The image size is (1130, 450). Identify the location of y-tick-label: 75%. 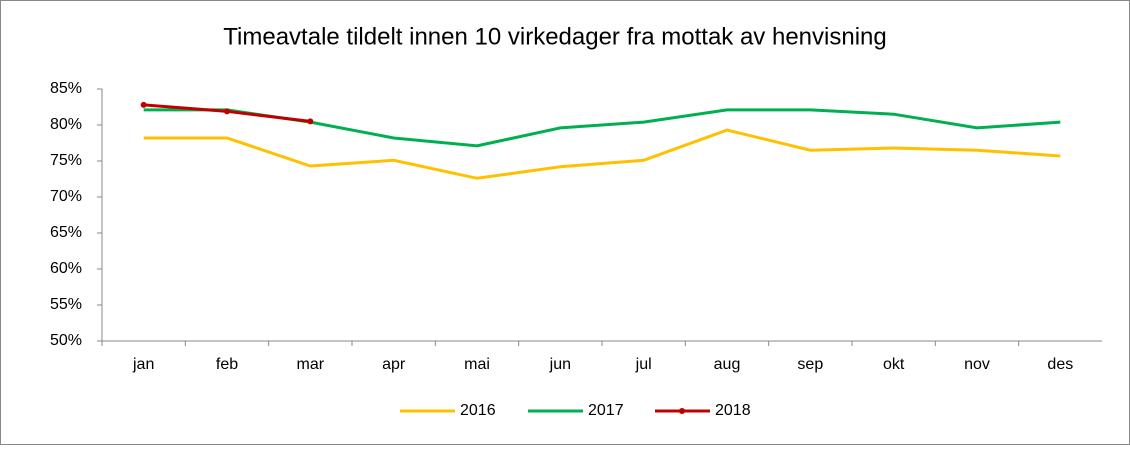
(66, 160).